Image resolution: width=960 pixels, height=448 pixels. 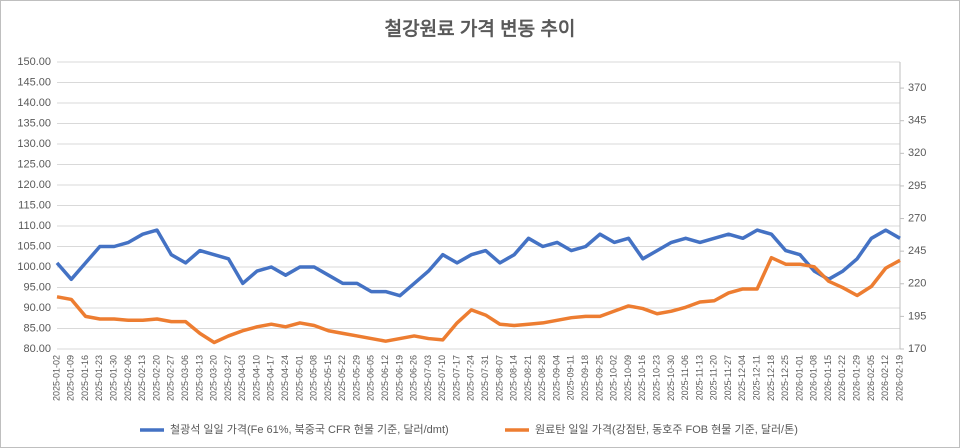 What do you see at coordinates (442, 378) in the screenshot?
I see `x-tick-label: 2025-07-10` at bounding box center [442, 378].